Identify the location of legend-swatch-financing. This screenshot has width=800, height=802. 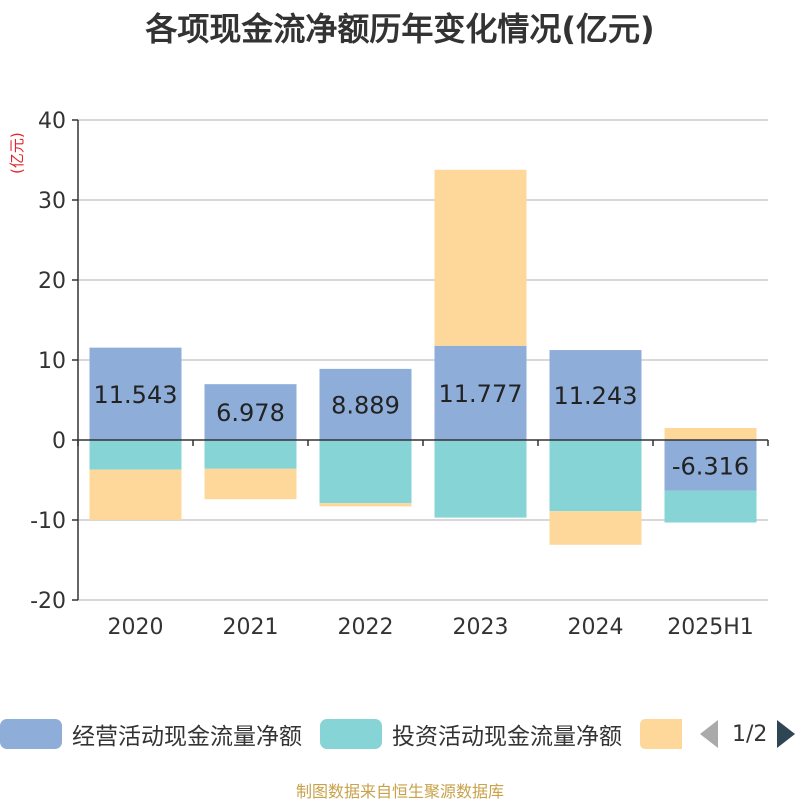
(661, 734).